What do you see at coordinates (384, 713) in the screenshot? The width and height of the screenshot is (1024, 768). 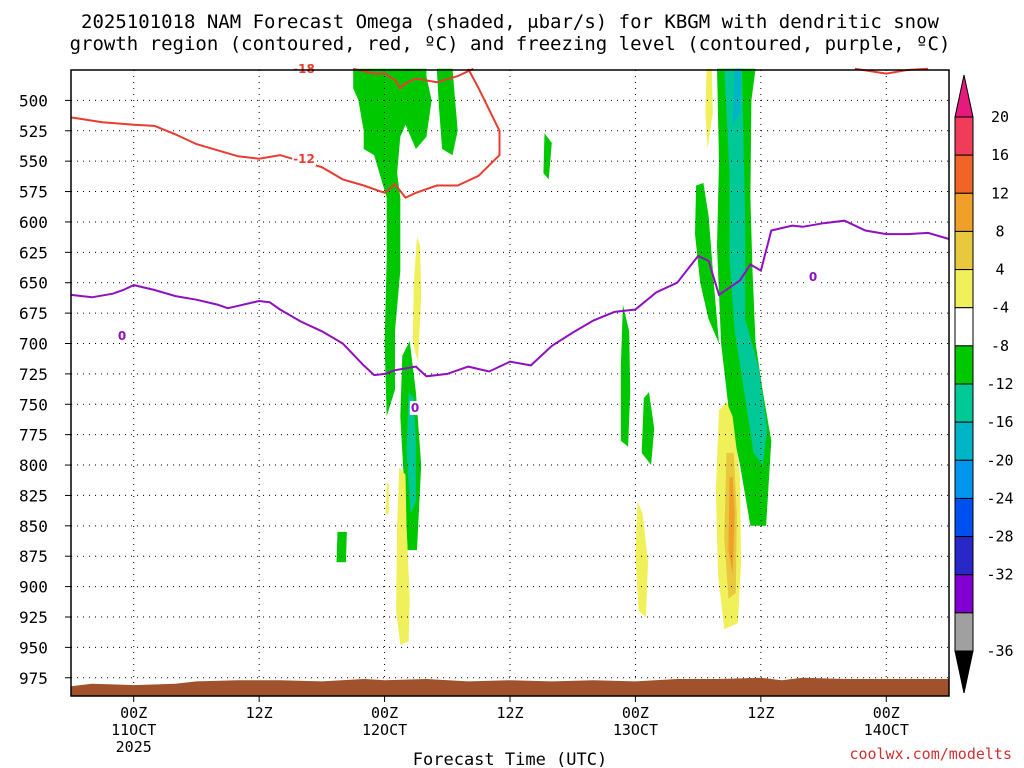 I see `x-tick-label-24: 00Z` at bounding box center [384, 713].